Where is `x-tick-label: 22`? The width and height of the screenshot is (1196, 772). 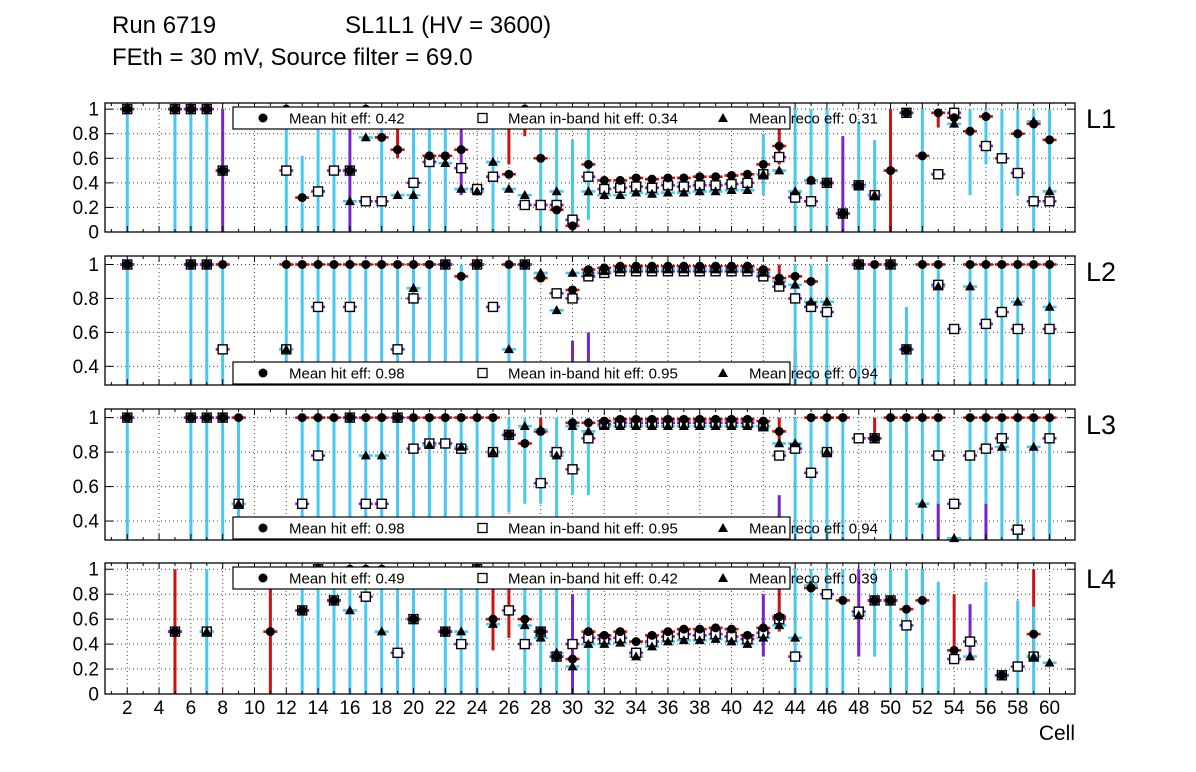
x-tick-label: 22 is located at coordinates (445, 708).